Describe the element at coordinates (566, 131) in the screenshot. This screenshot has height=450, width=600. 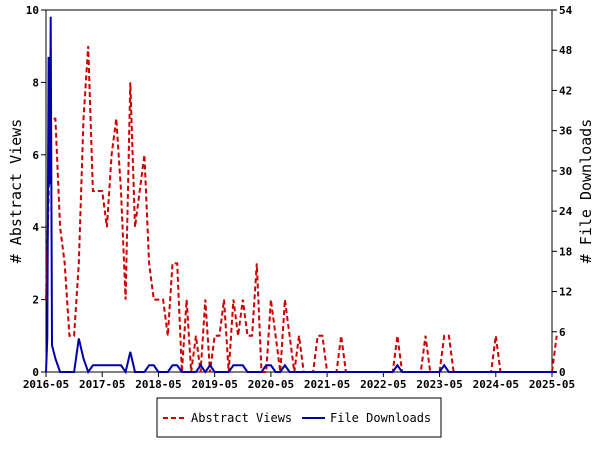
I see `right-tick-label: 36` at that location.